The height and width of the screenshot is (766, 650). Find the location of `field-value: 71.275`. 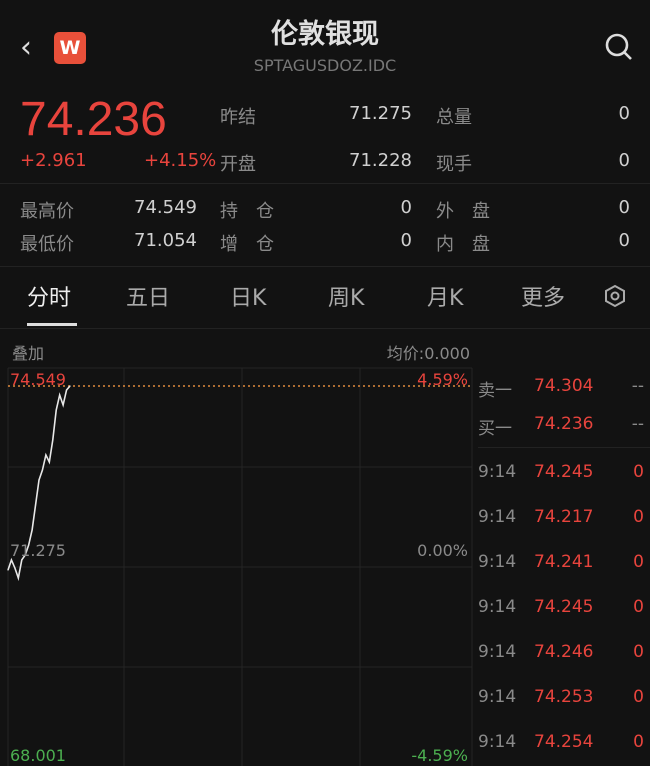

field-value: 71.275 is located at coordinates (380, 113).